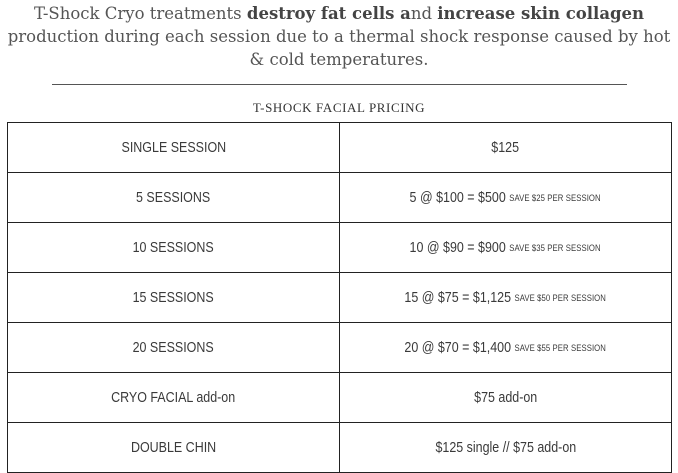 The height and width of the screenshot is (473, 678). I want to click on service-cell: 10 SESSIONS, so click(173, 247).